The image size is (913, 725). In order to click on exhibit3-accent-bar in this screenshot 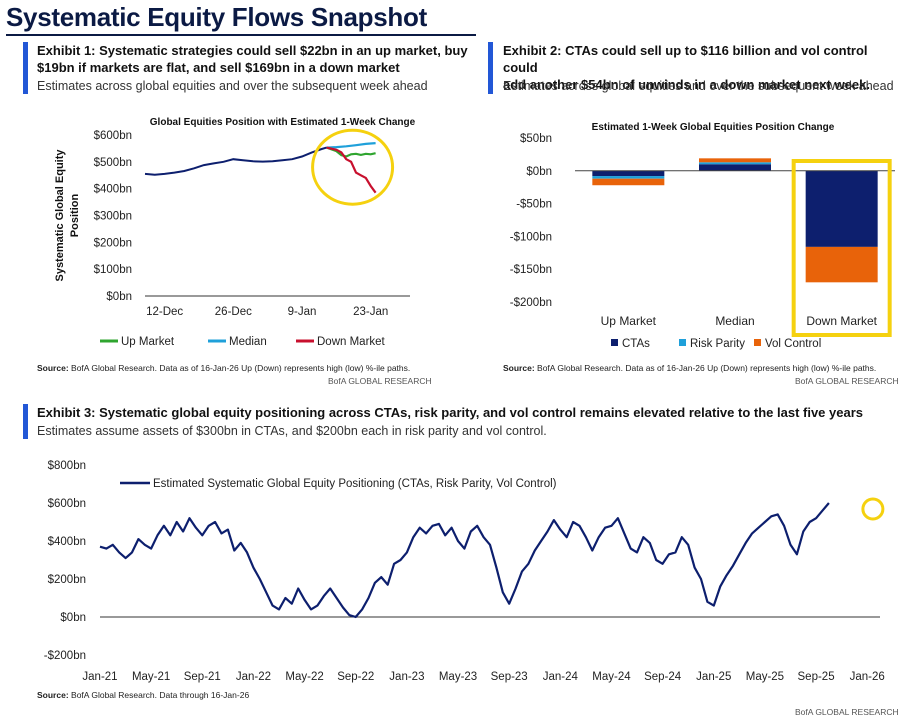, I will do `click(25, 421)`.